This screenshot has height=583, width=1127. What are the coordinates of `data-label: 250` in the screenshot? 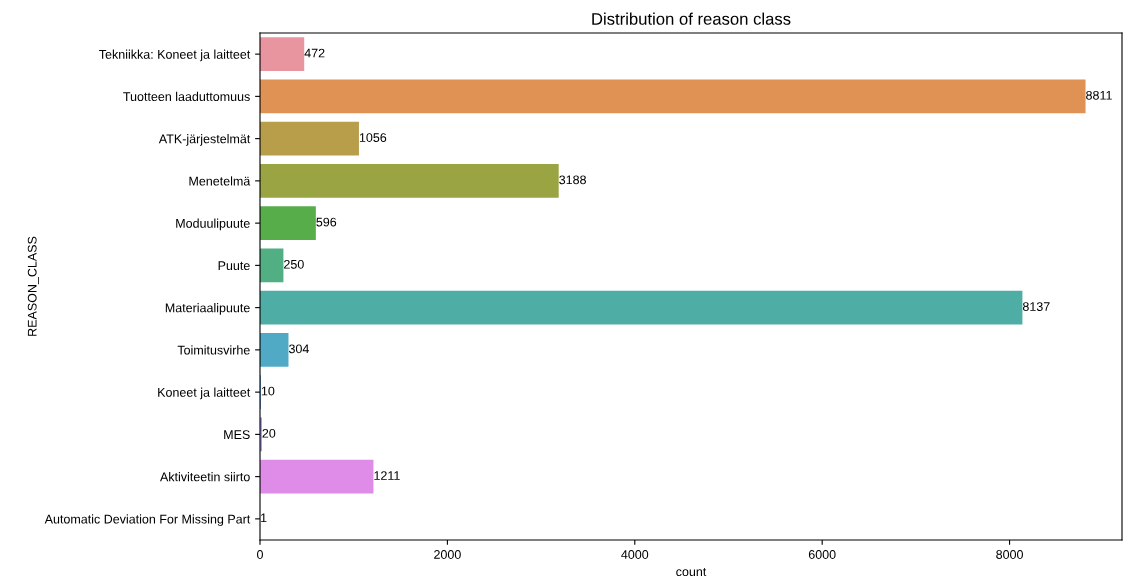 It's located at (294, 264).